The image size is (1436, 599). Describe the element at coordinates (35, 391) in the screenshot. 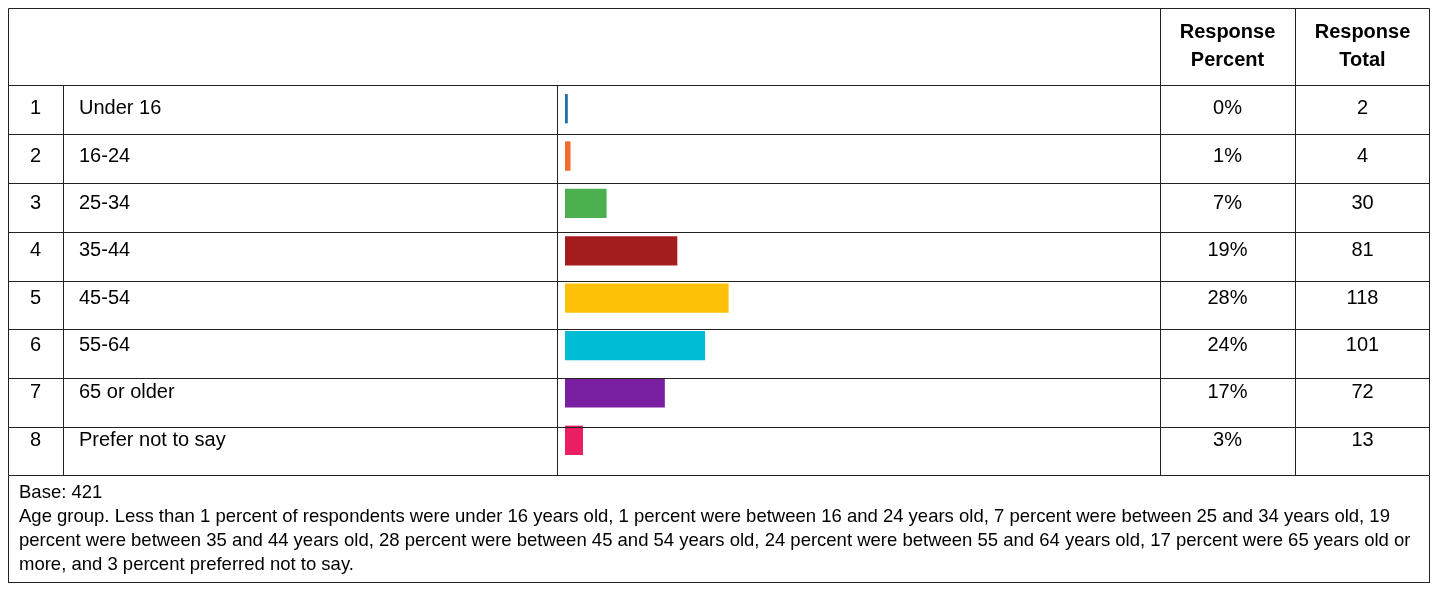

I see `text: 7` at that location.